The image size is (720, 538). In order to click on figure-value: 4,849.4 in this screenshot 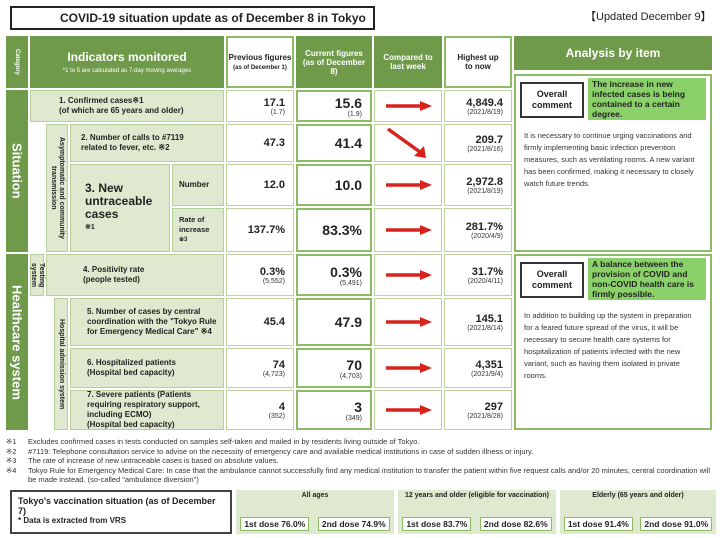, I will do `click(484, 102)`.